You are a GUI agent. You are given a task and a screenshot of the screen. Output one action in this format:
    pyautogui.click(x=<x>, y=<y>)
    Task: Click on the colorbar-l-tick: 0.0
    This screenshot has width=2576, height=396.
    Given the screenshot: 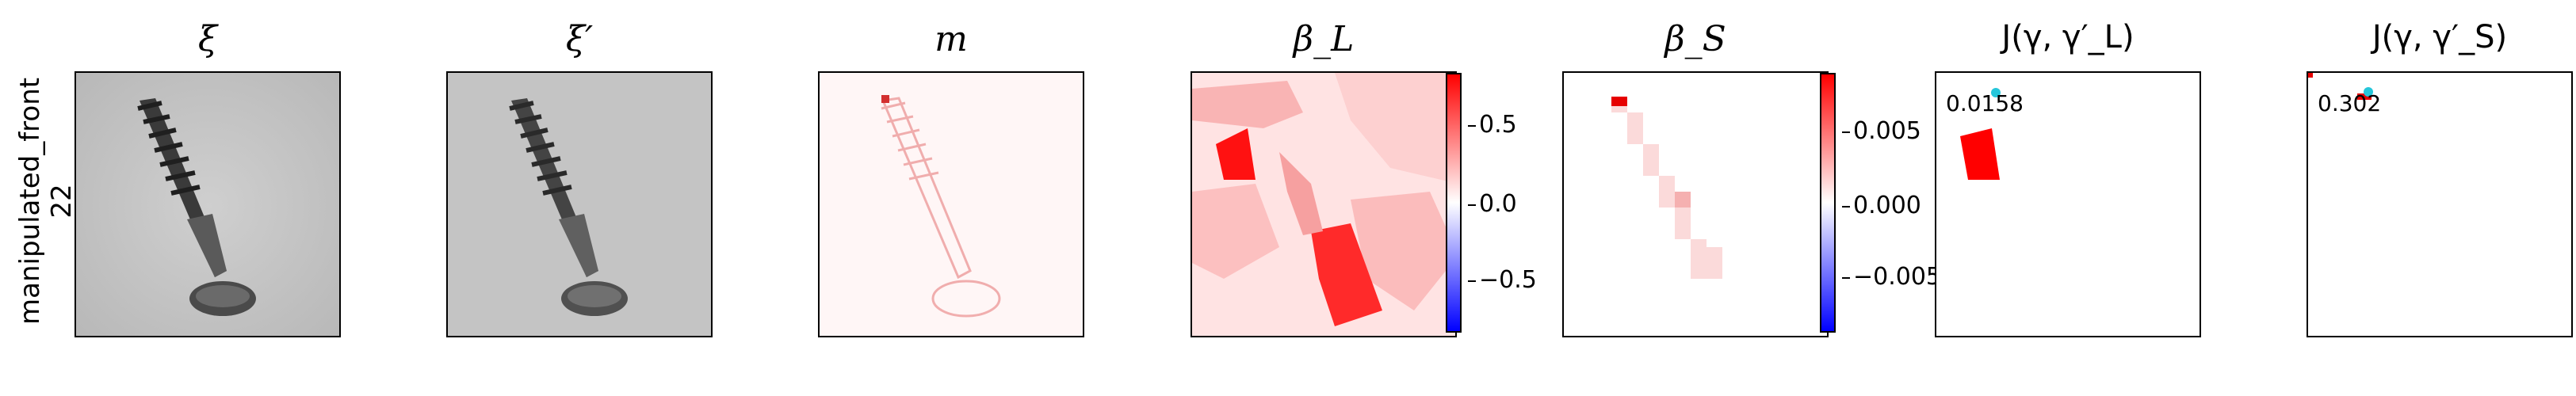 What is the action you would take?
    pyautogui.click(x=1492, y=204)
    